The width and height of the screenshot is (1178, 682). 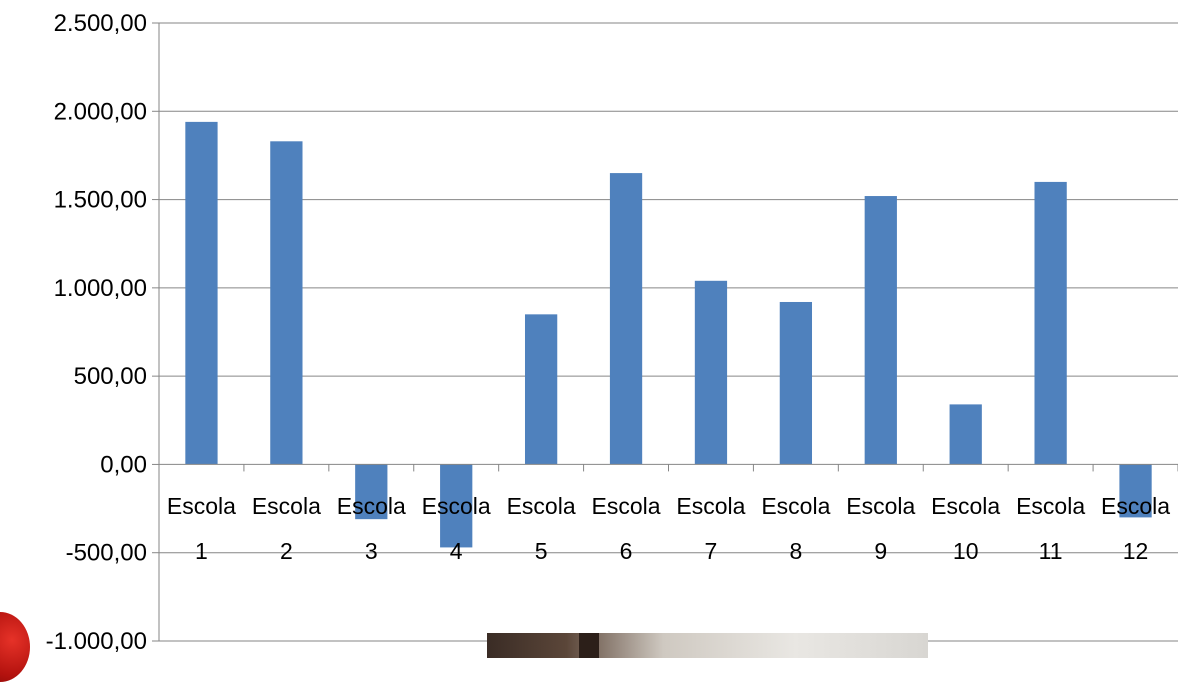 What do you see at coordinates (100, 288) in the screenshot?
I see `y-tick-label: 1.000,00` at bounding box center [100, 288].